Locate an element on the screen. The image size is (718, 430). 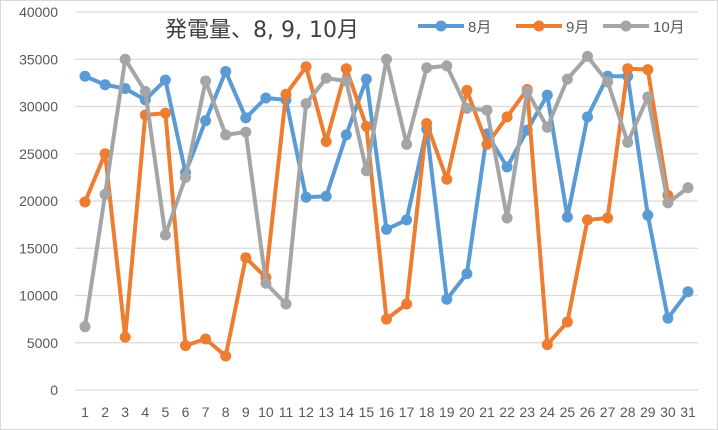
x-tick-label: 20 is located at coordinates (467, 412).